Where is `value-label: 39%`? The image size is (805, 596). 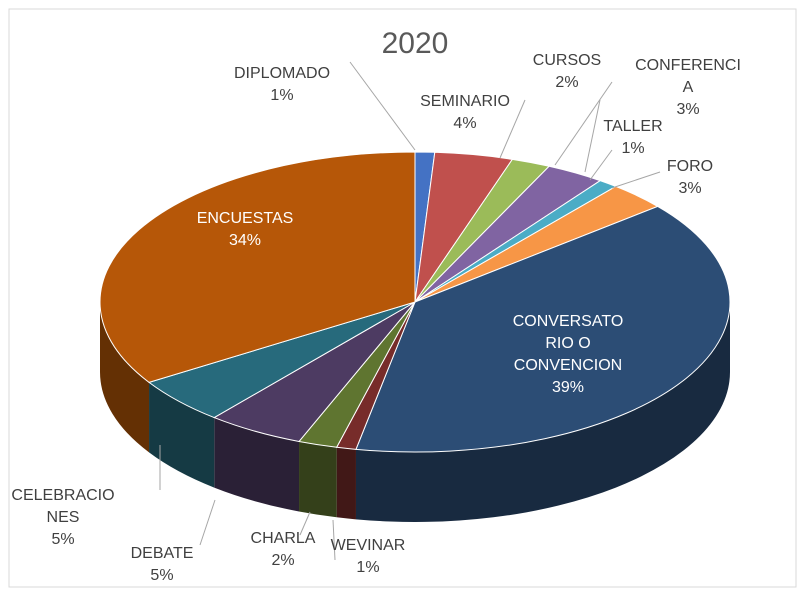
value-label: 39% is located at coordinates (568, 387).